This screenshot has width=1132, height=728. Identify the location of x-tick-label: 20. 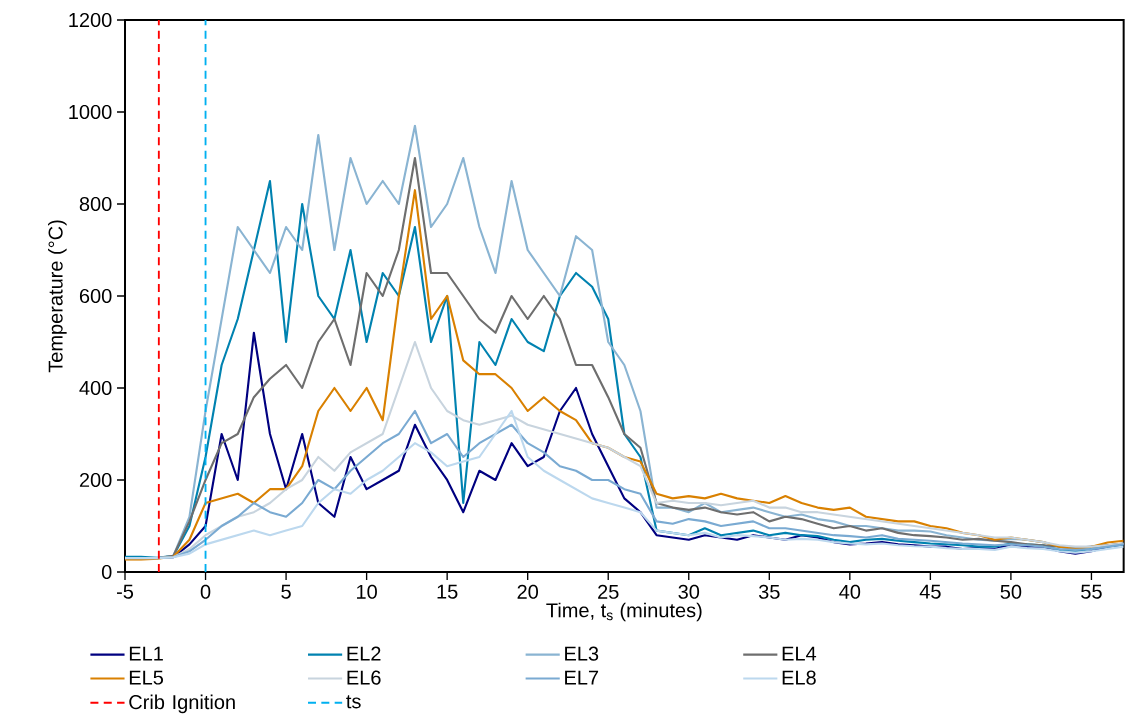
(528, 591).